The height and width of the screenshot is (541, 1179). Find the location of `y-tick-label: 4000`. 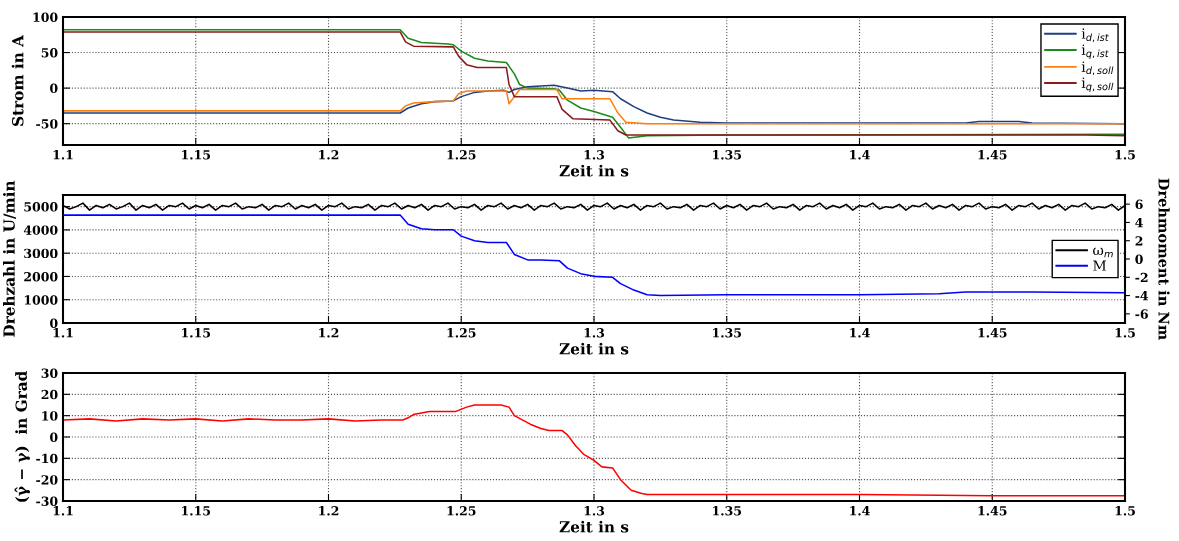

y-tick-label: 4000 is located at coordinates (40, 230).